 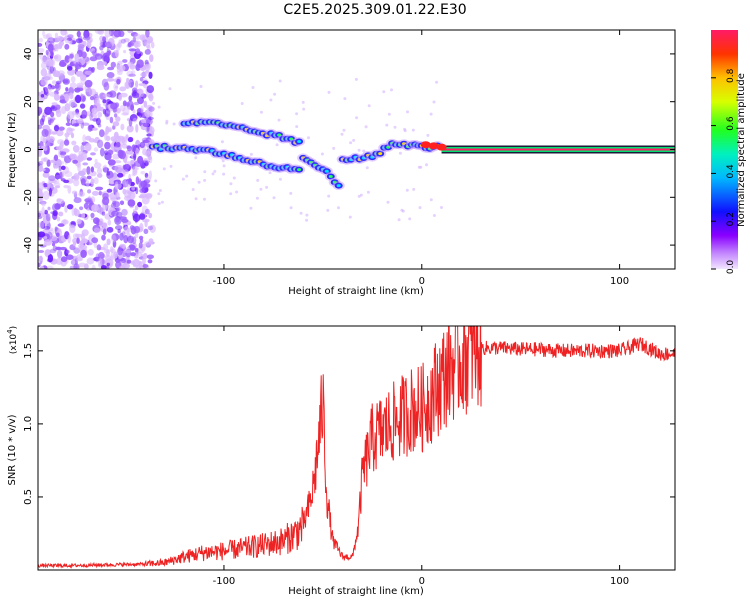 I want to click on tone-blob, so click(x=433, y=146).